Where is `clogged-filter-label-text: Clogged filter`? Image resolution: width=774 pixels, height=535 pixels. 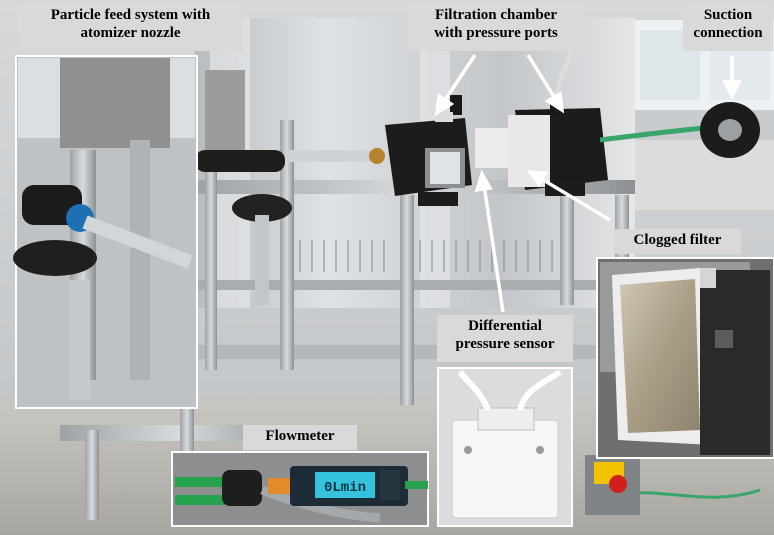 clogged-filter-label-text: Clogged filter is located at coordinates (677, 240).